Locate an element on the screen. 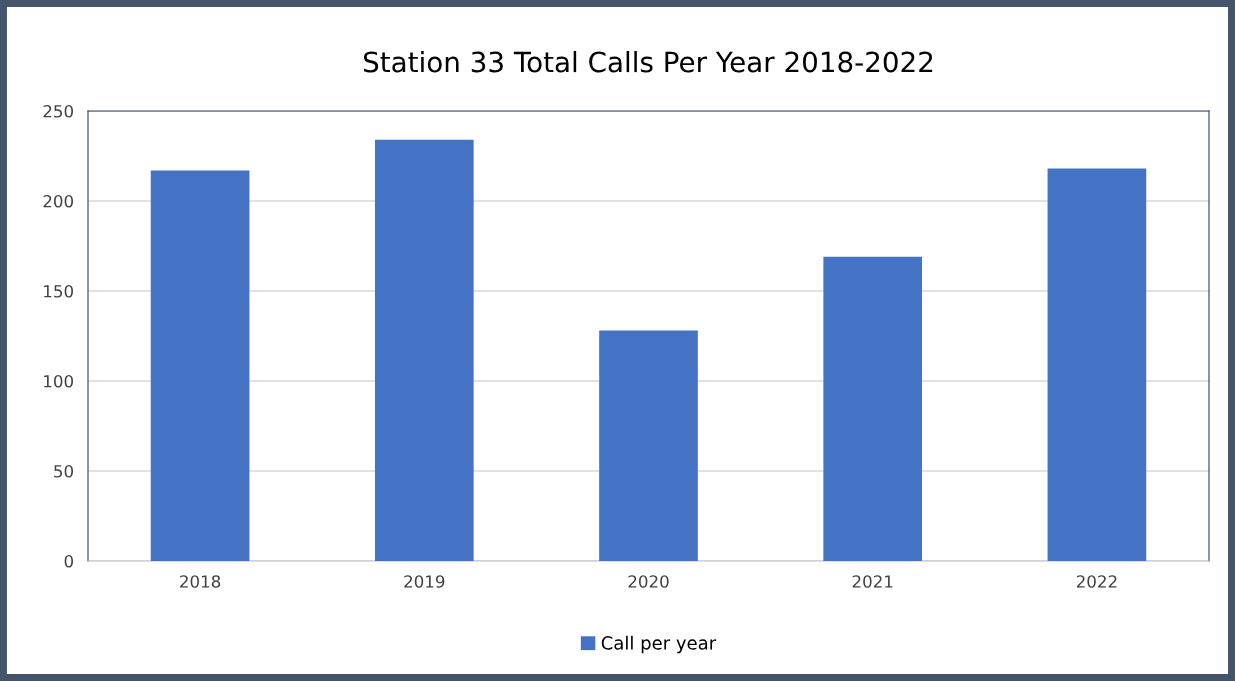 The image size is (1235, 681). y-tick-label: 150 is located at coordinates (58, 291).